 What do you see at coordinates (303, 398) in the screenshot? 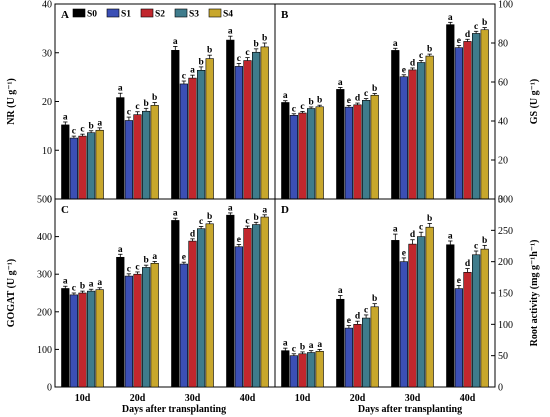
I see `x-tick-label: 10d` at bounding box center [303, 398].